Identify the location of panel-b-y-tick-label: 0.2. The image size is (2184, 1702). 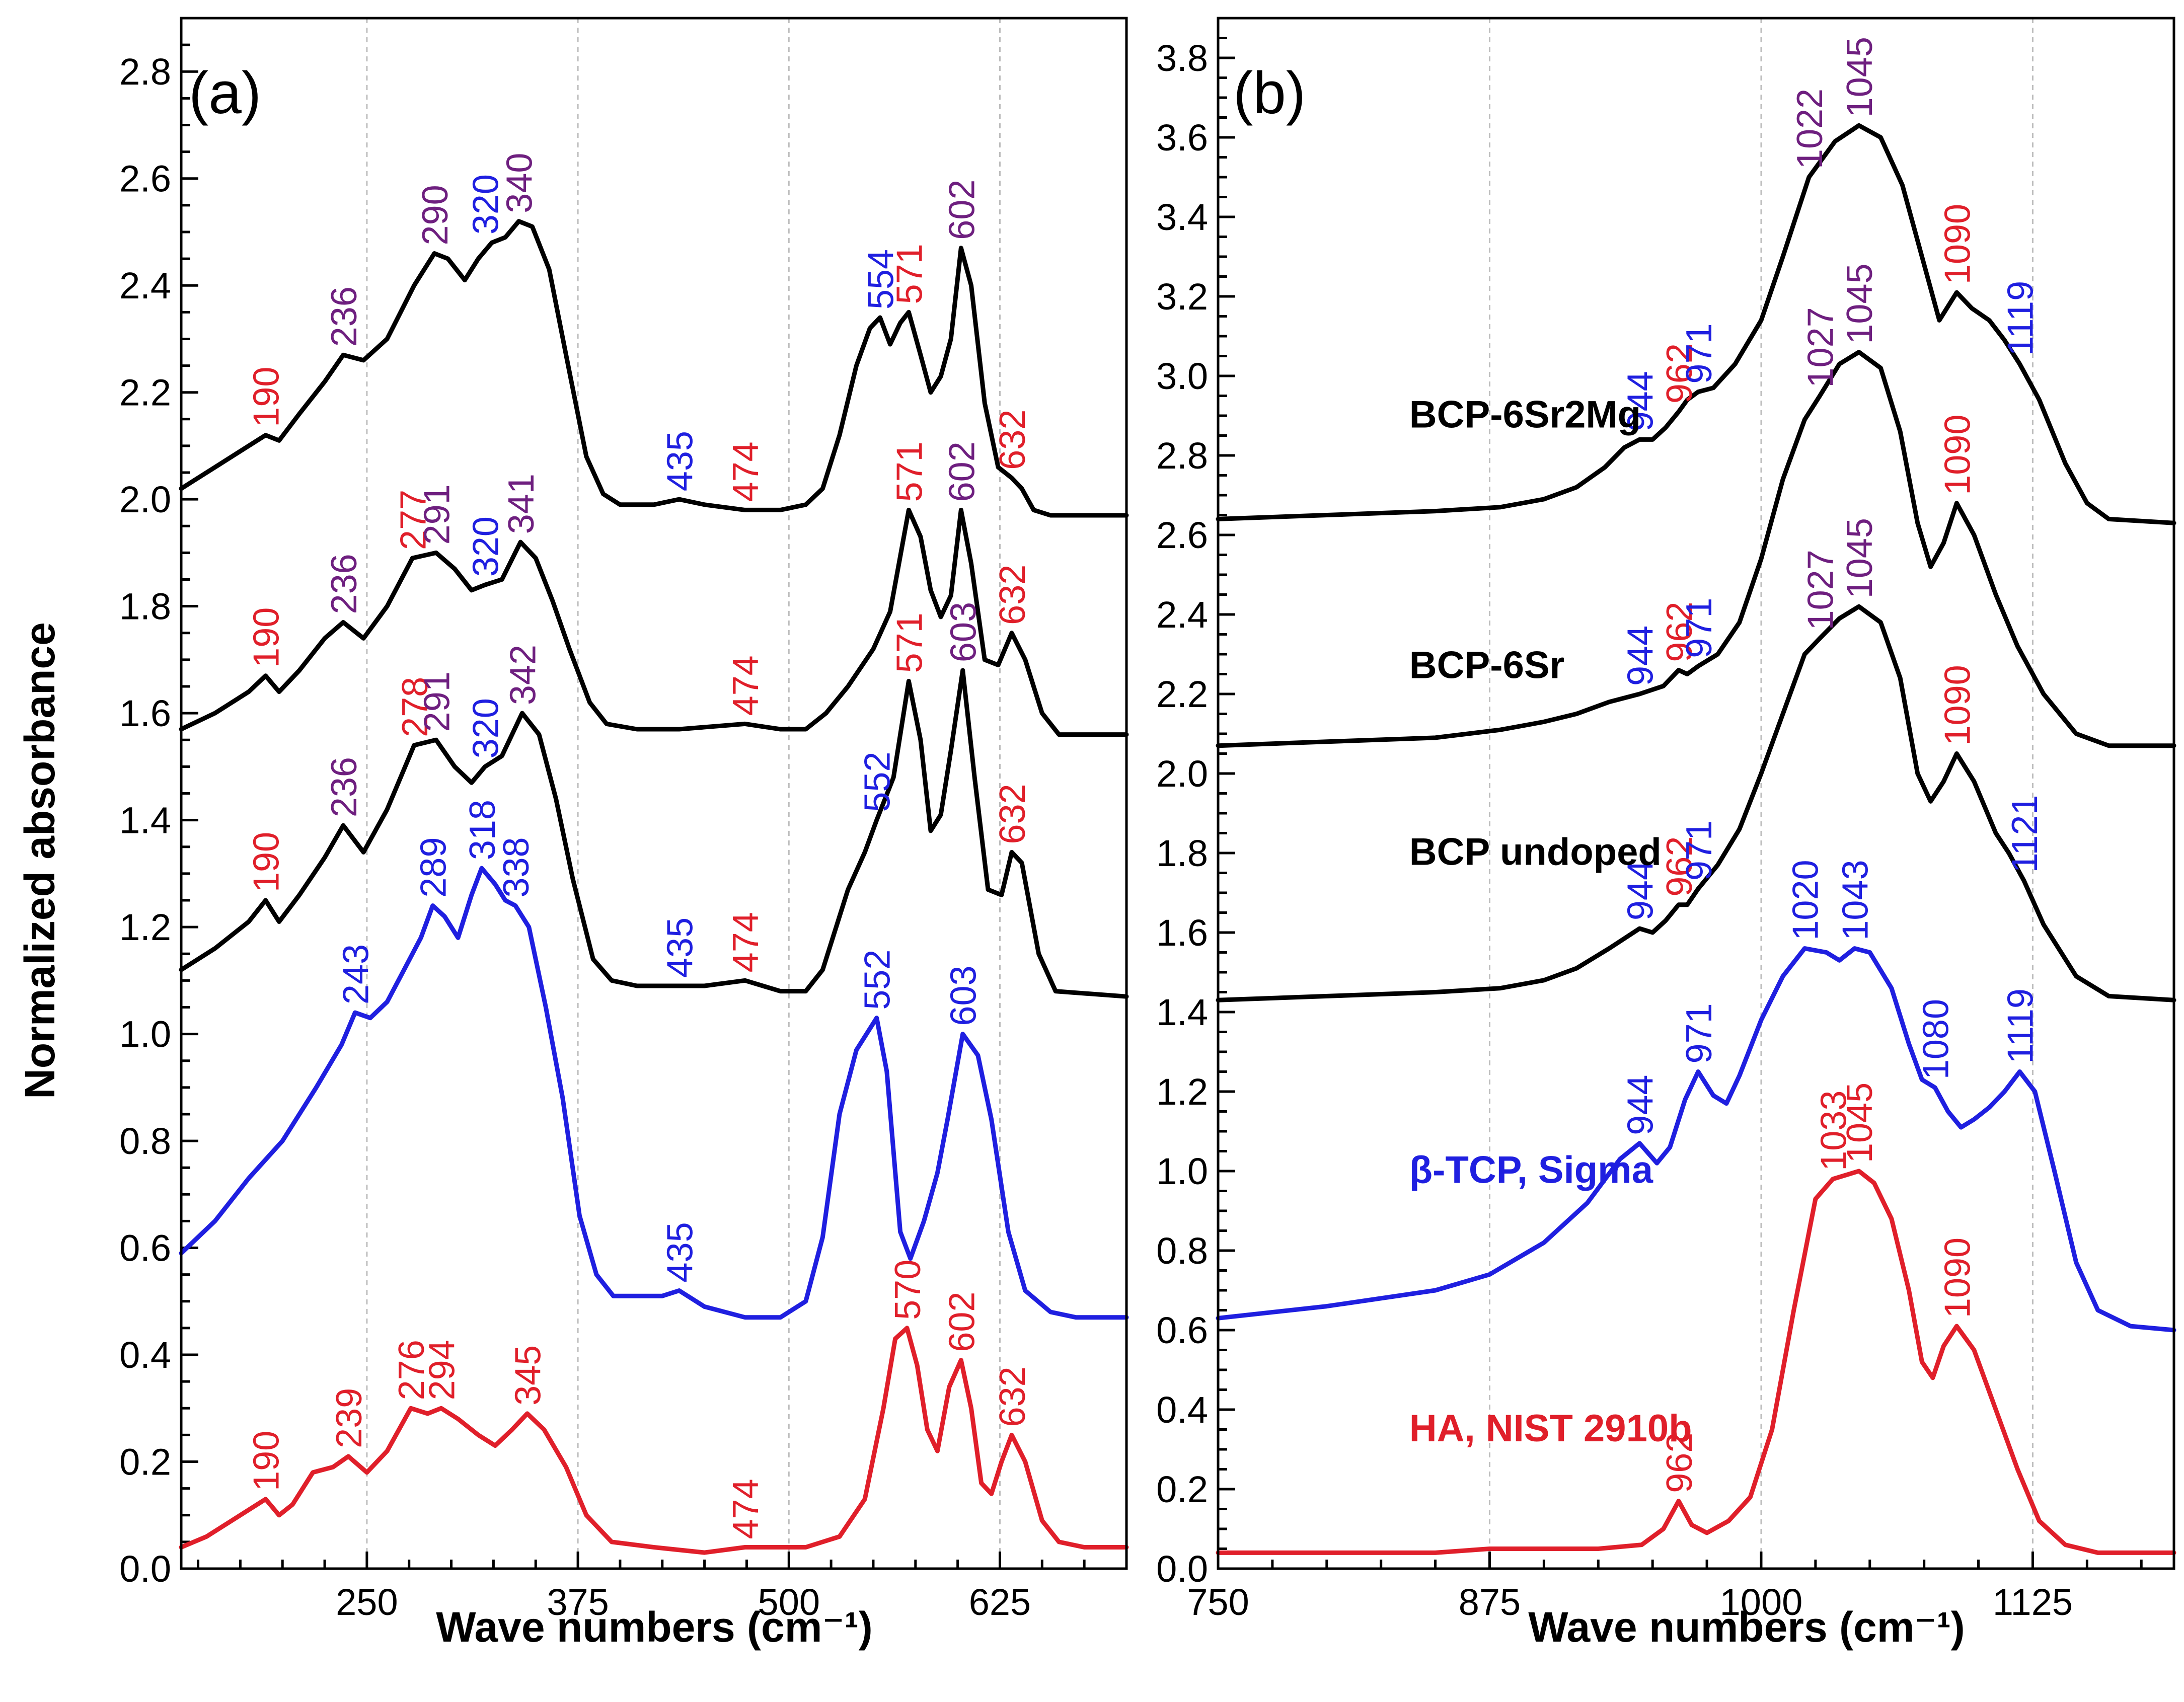
(1182, 1489).